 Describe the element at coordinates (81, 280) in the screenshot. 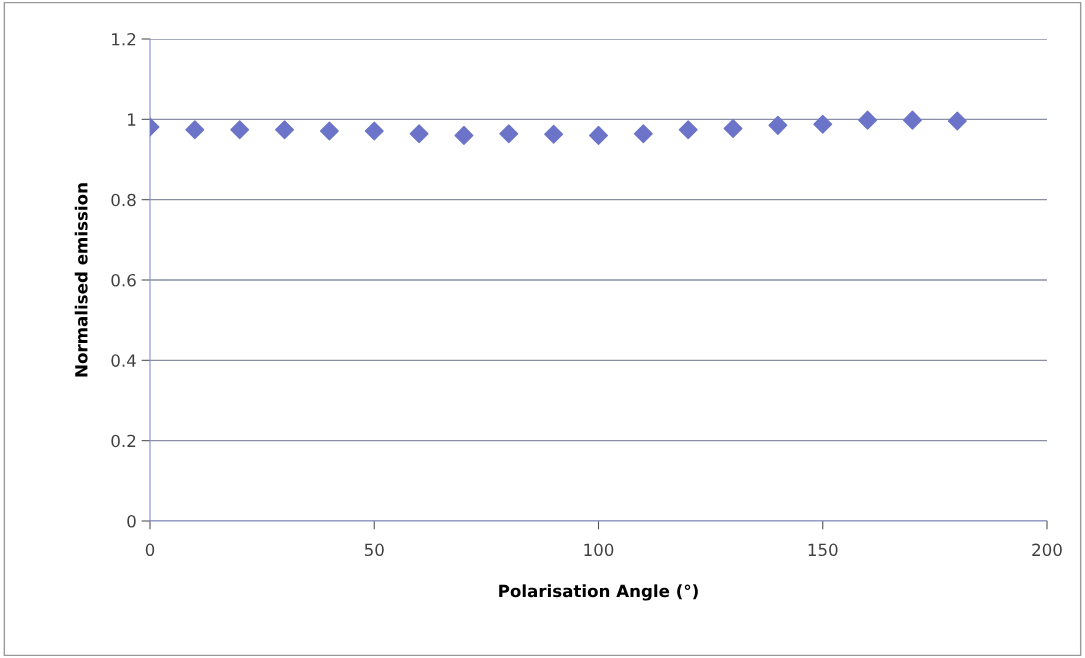

I see `y-axis-title: Normalised emission` at that location.